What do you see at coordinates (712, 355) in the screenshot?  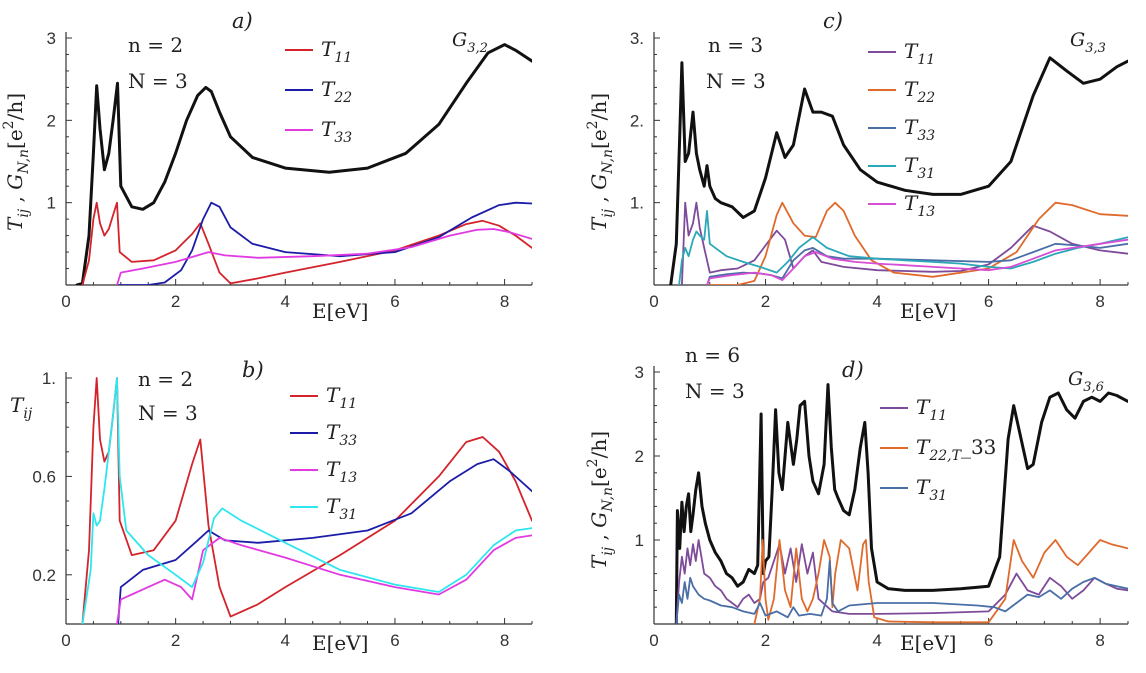 I see `annotation: n = 6` at bounding box center [712, 355].